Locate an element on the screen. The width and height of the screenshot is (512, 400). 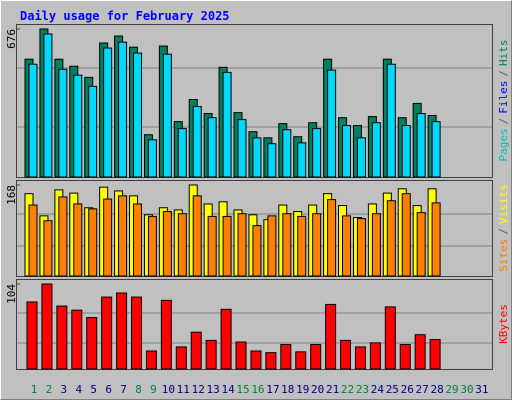
x-tick-label: 14 is located at coordinates (228, 389).